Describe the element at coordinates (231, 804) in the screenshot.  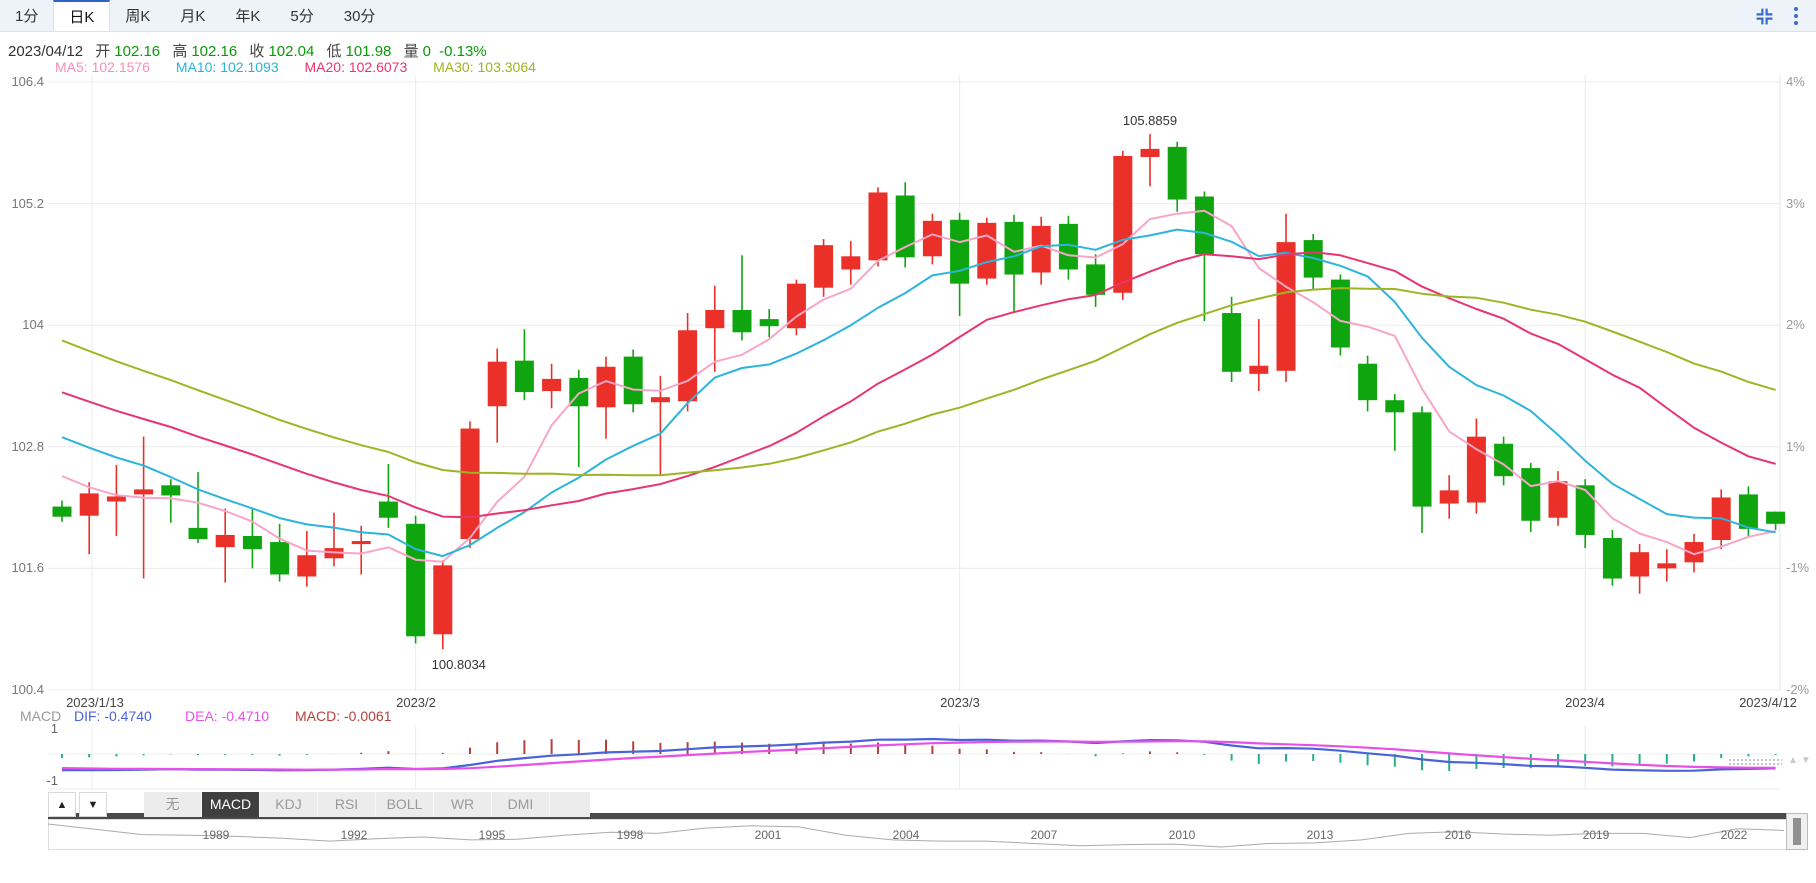
I see `indicator-tab-macd: MACD` at that location.